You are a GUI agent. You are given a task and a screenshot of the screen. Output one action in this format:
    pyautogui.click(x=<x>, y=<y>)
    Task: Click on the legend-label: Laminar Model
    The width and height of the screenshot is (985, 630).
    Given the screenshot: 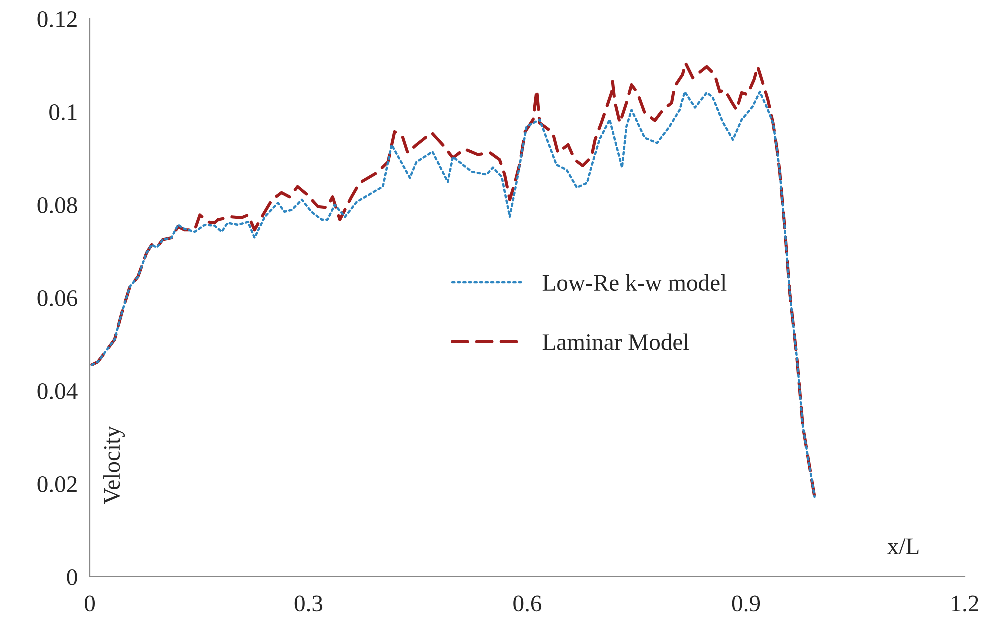 What is the action you would take?
    pyautogui.click(x=616, y=342)
    